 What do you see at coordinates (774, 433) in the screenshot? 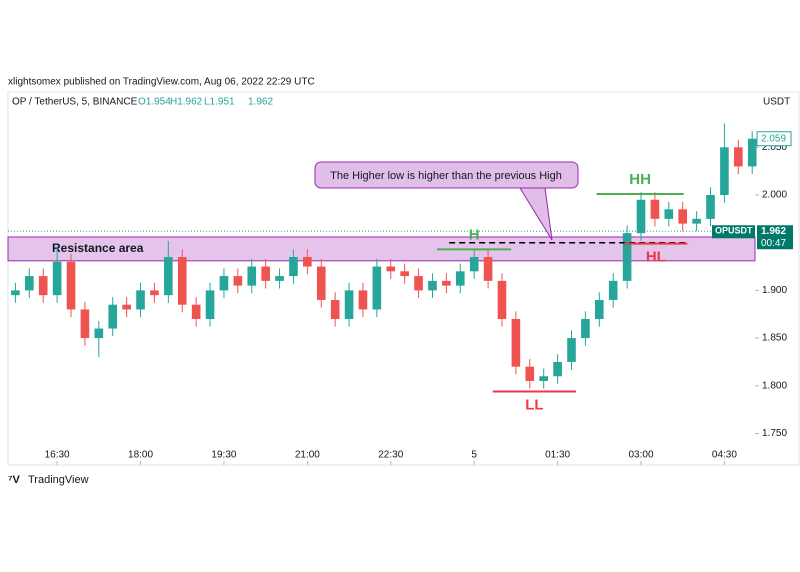
I see `y-tick-label: 1.750` at bounding box center [774, 433].